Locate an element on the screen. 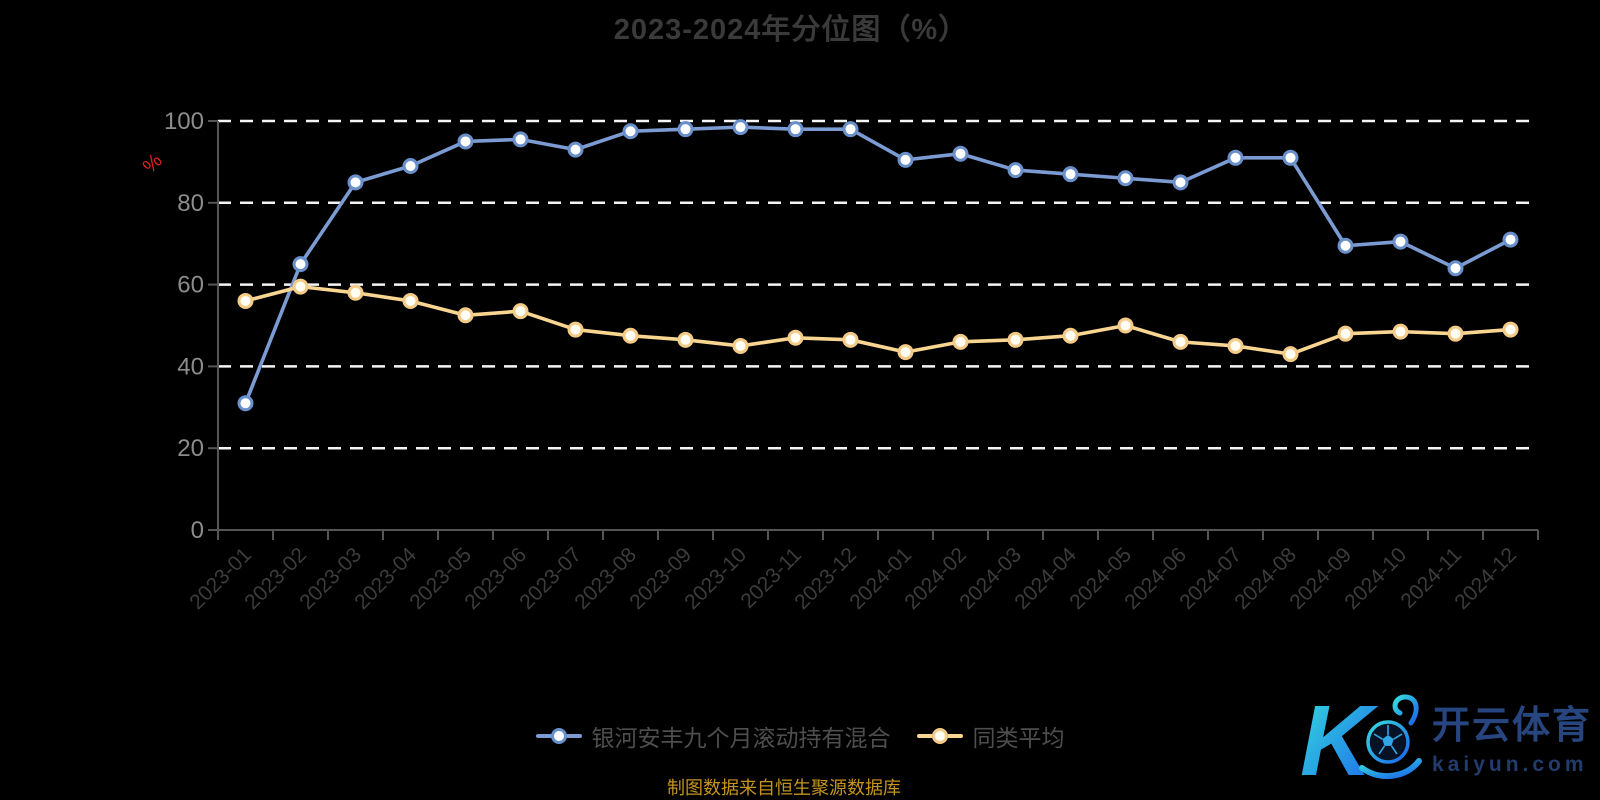 This screenshot has width=1600, height=800. x-tick-label: 2023-10 is located at coordinates (715, 578).